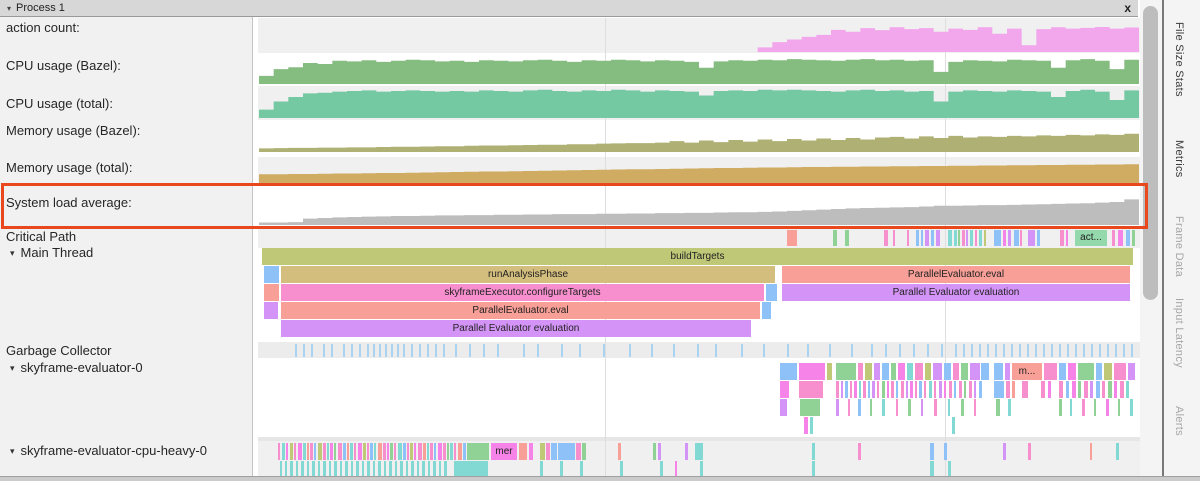  What do you see at coordinates (699, 39) in the screenshot?
I see `counter-action-count` at bounding box center [699, 39].